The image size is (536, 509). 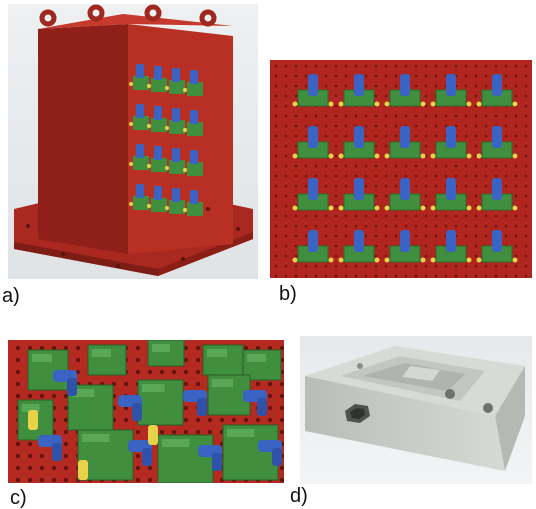 I want to click on panel-d-workpiece, so click(x=416, y=410).